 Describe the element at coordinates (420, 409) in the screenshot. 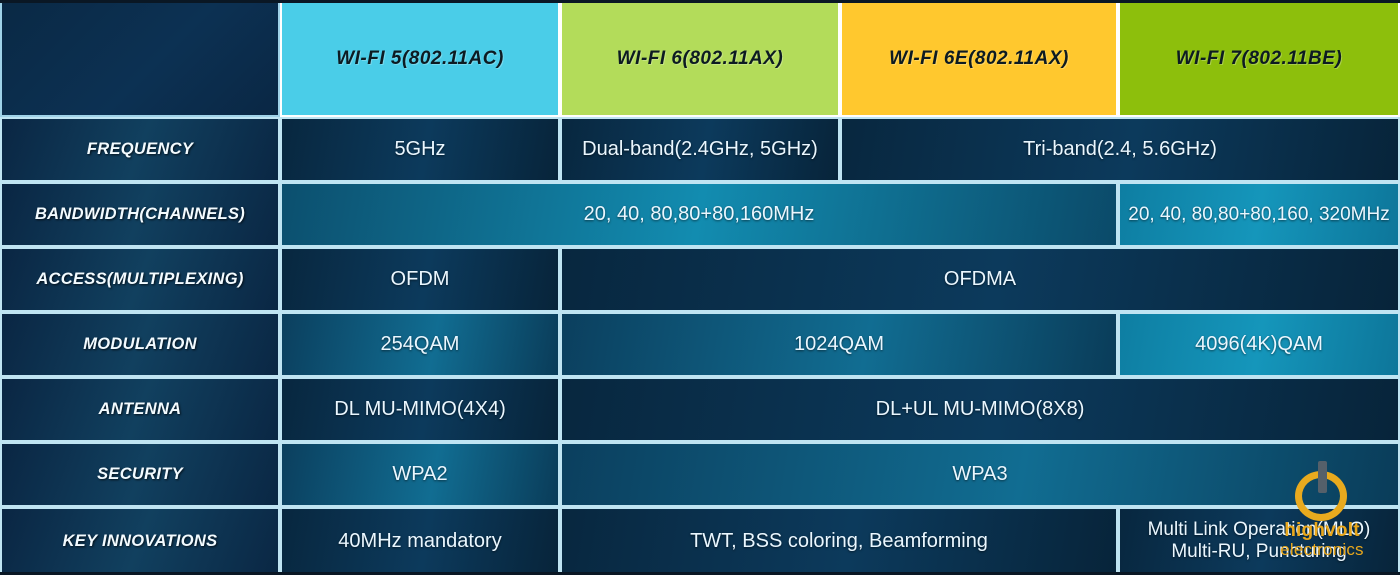

I see `cell-antenna-wifi5: DL MU-MIMO(4X4)` at that location.